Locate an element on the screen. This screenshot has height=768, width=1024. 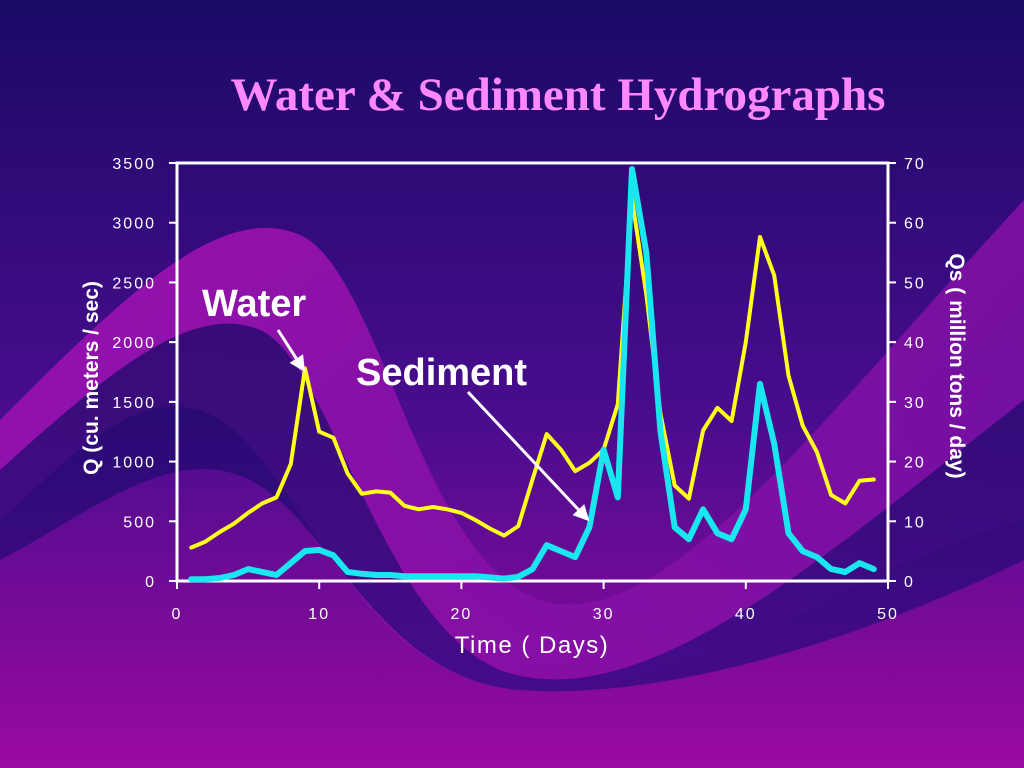
water-annotation-label: Water is located at coordinates (254, 304).